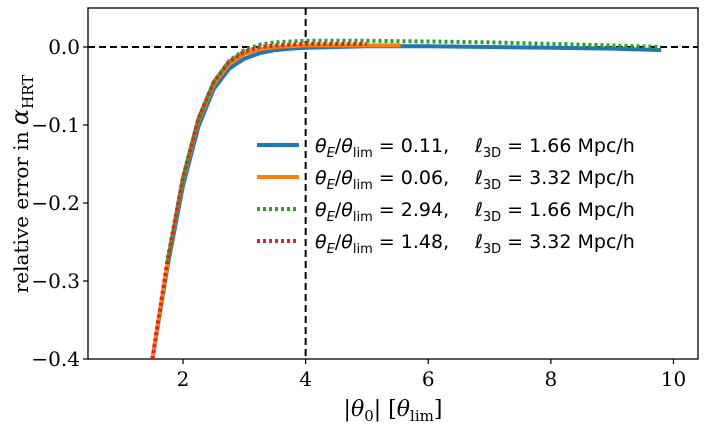 The height and width of the screenshot is (428, 706). Describe the element at coordinates (183, 379) in the screenshot. I see `x-tick-label: 2` at that location.